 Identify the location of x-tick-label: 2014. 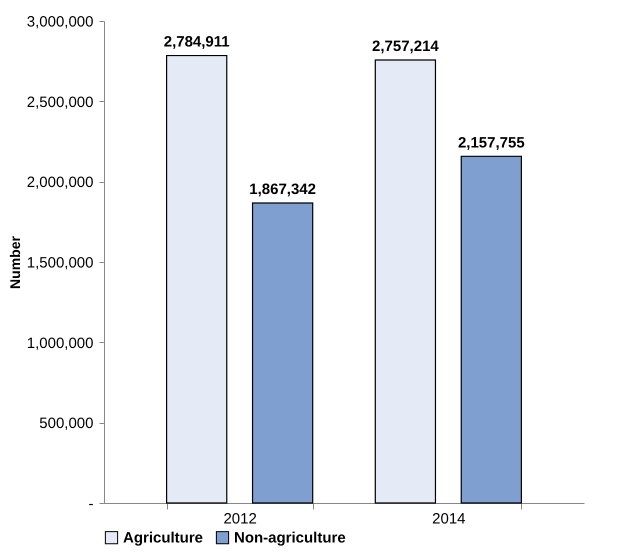
(449, 519).